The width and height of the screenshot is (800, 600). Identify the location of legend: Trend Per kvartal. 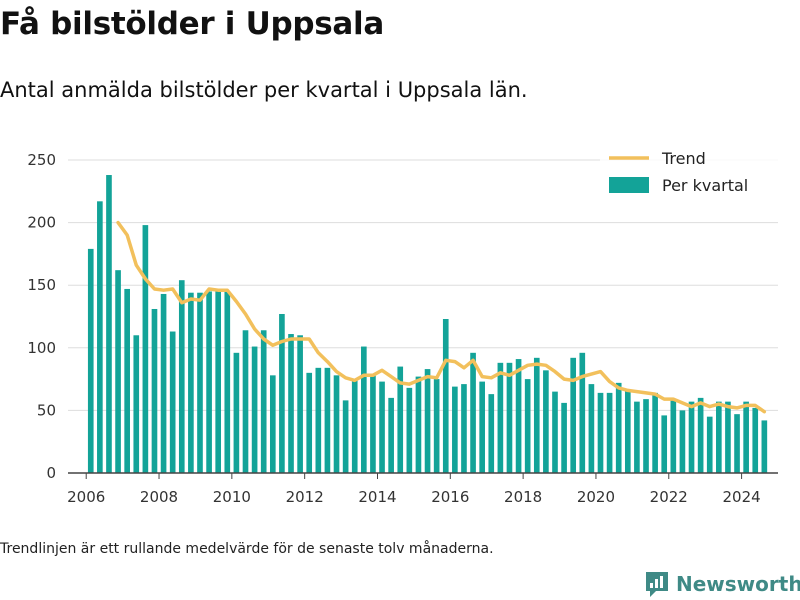
(689, 175).